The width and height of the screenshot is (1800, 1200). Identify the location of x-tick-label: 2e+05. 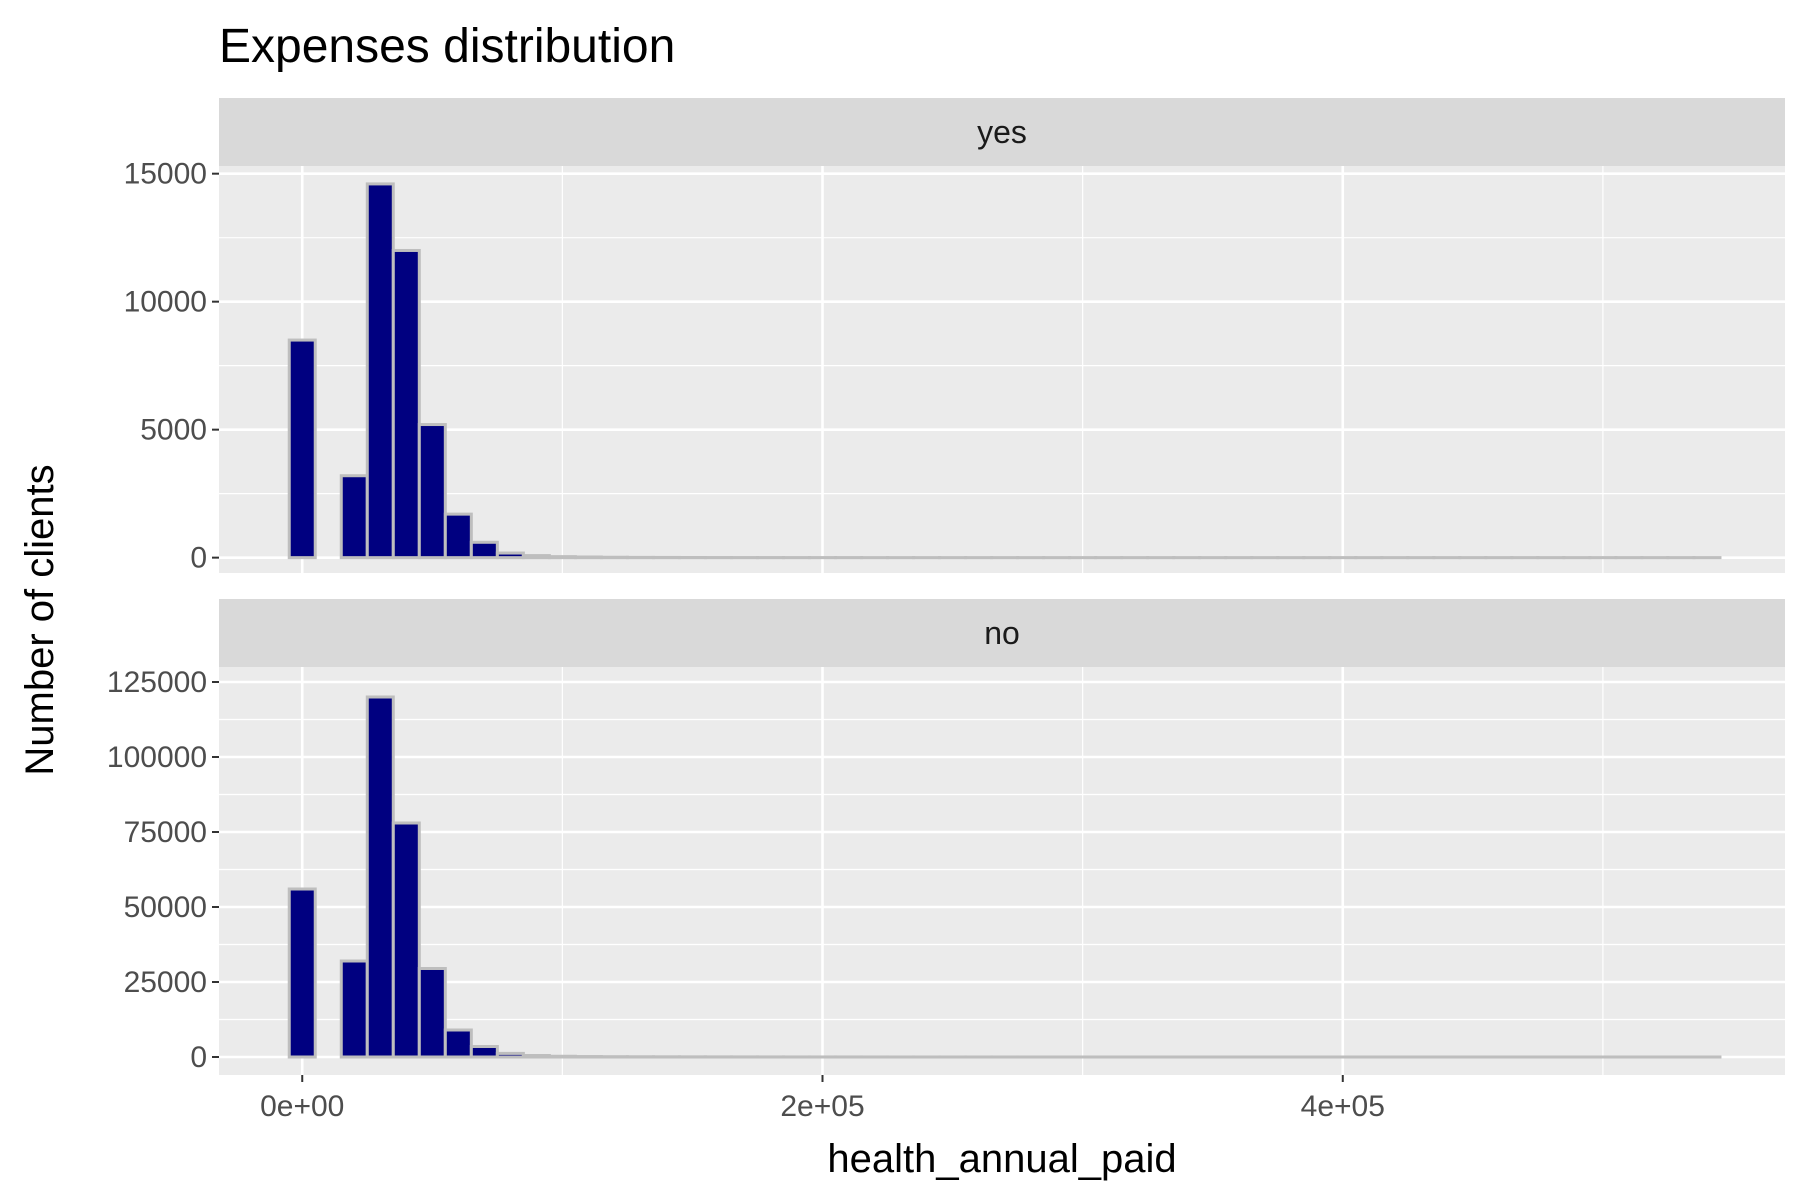
(822, 1106).